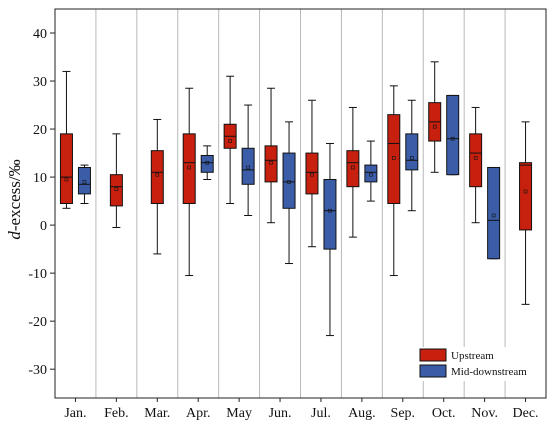 The image size is (550, 426). Describe the element at coordinates (198, 413) in the screenshot. I see `x-tick-label: Apr.` at that location.